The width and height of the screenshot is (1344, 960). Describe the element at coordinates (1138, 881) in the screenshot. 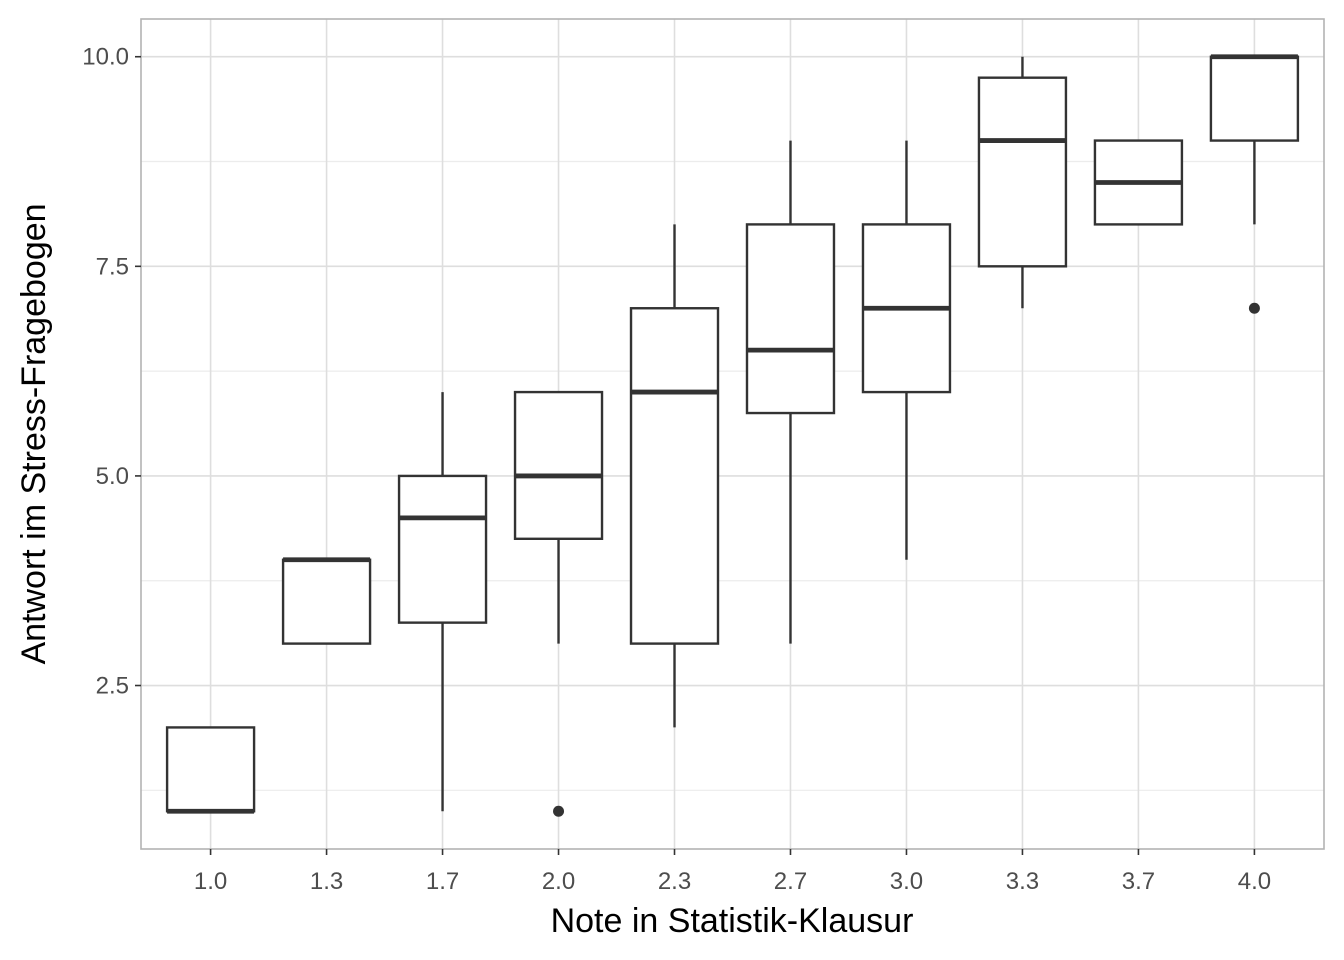

I see `x-tick-label: 3.7` at that location.